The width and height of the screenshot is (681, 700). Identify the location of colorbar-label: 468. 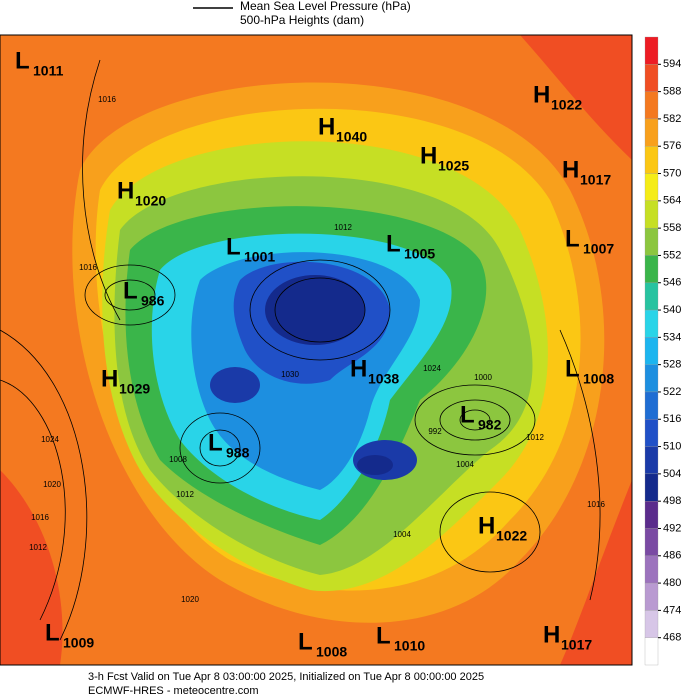
(672, 638).